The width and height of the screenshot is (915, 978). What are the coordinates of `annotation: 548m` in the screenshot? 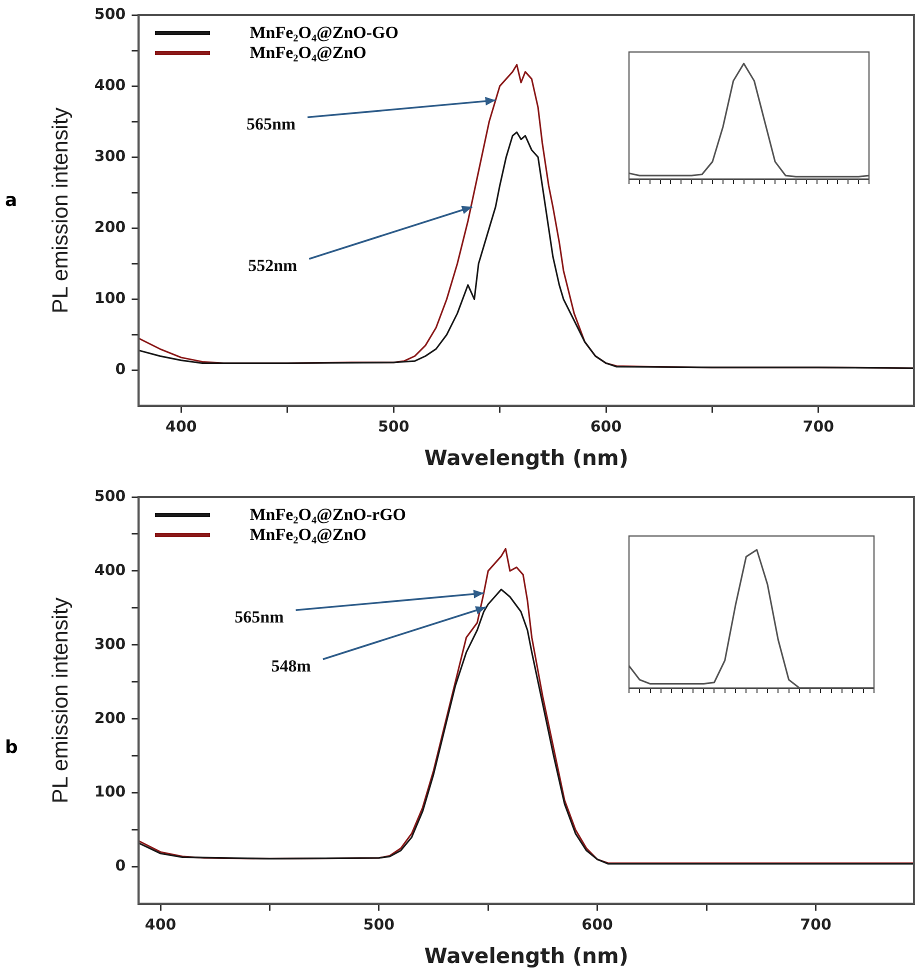 It's located at (291, 666).